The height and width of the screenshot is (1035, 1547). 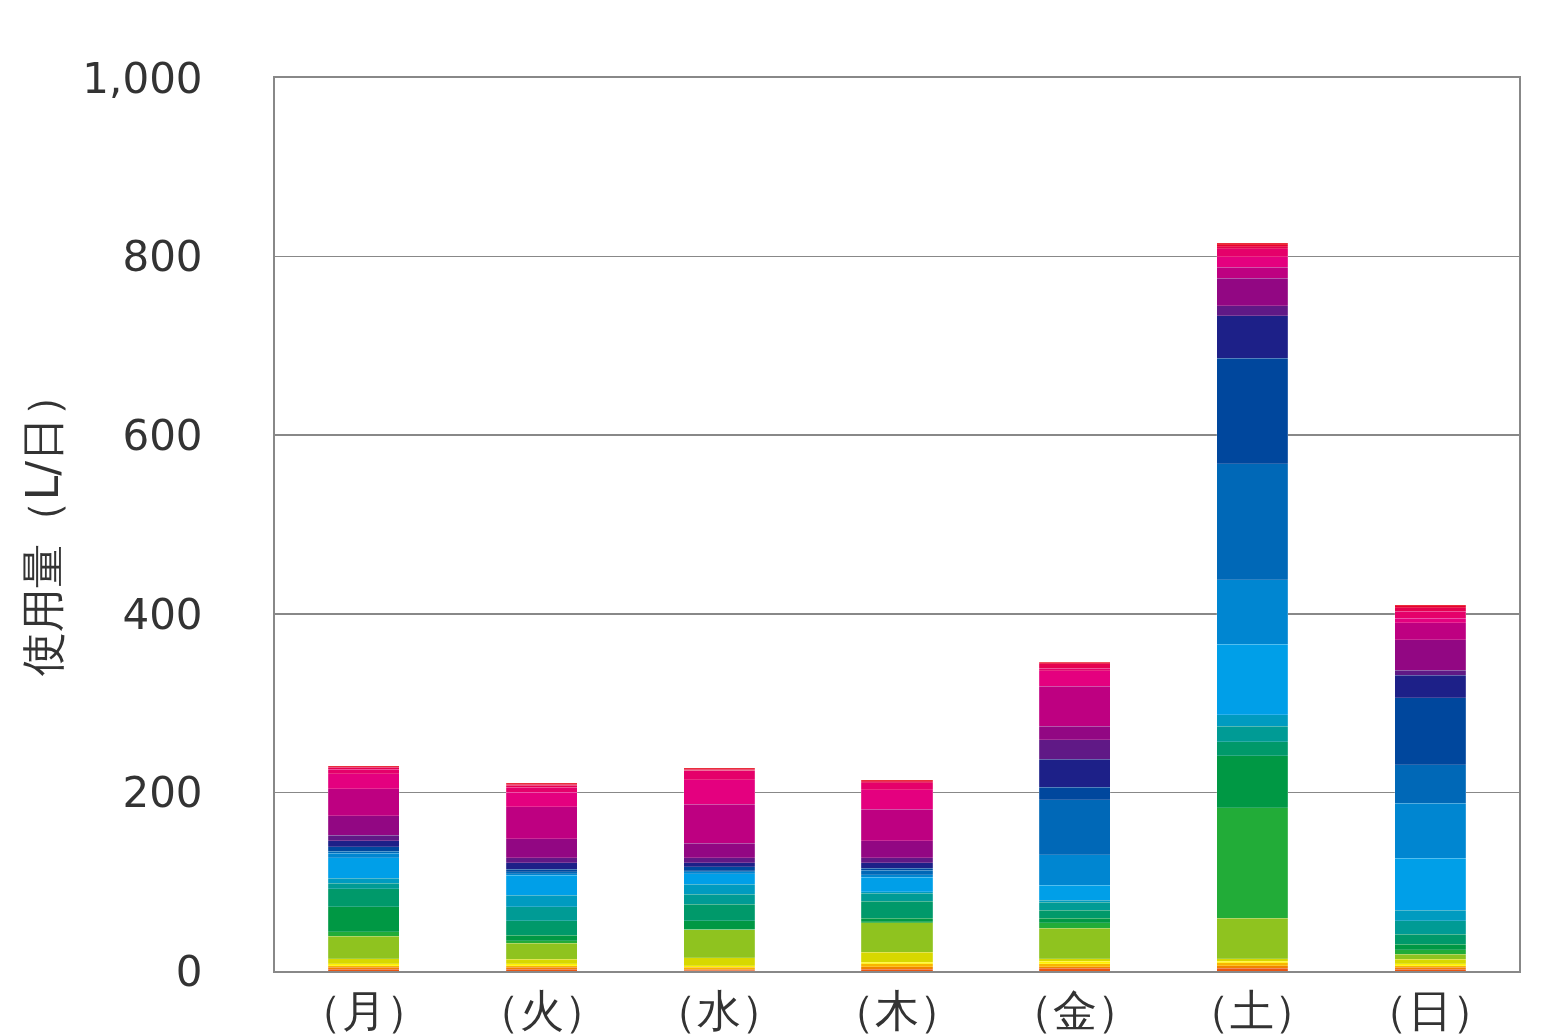 I want to click on y-tick-label: 400, so click(x=162, y=614).